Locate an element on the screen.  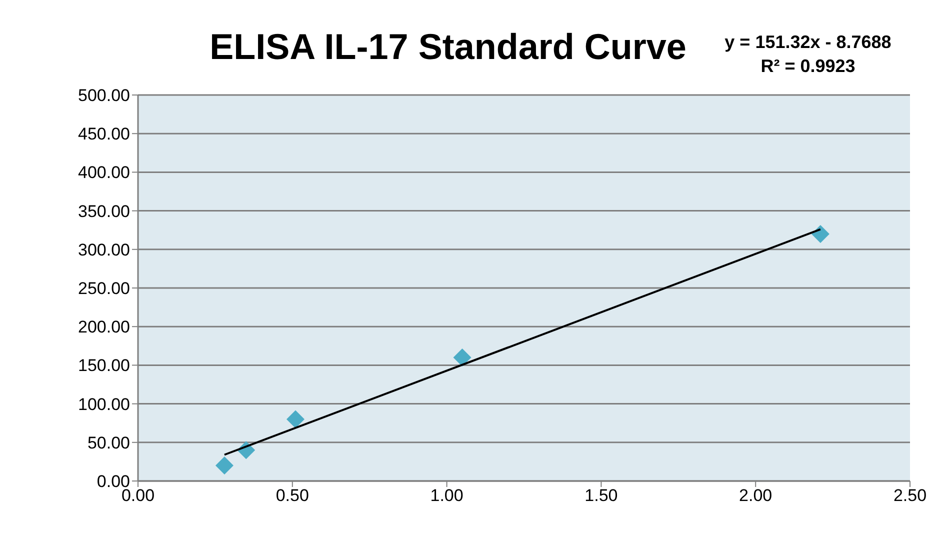
text: y = 151.32x - 8.7688 is located at coordinates (808, 42).